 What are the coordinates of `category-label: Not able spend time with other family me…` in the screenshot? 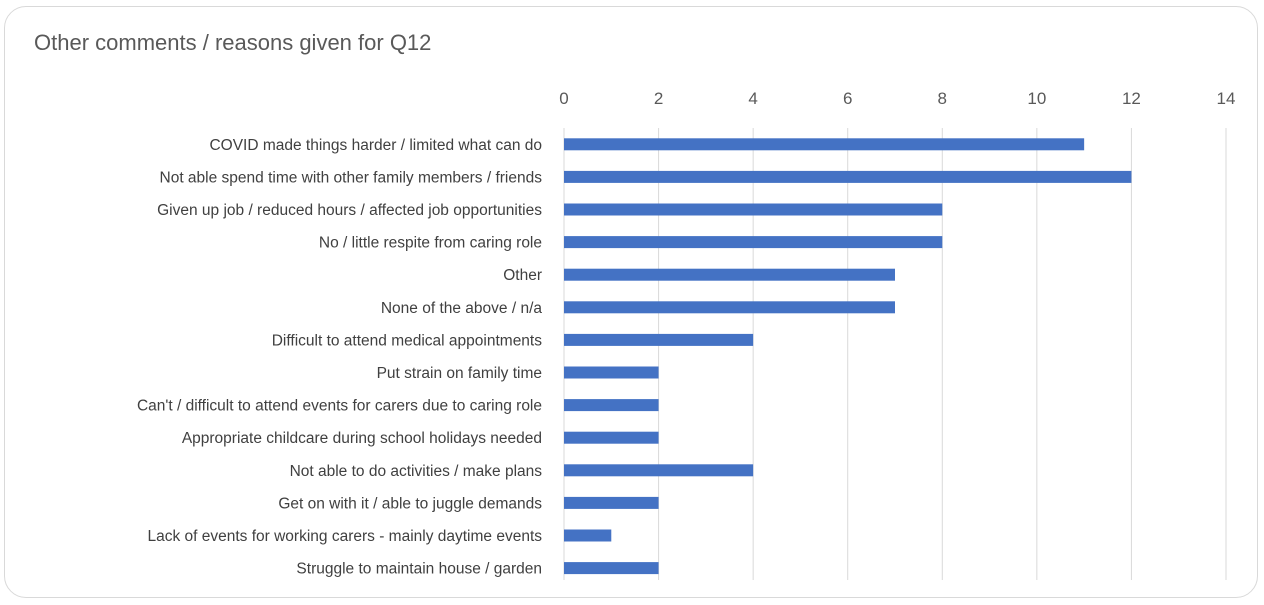 It's located at (351, 177).